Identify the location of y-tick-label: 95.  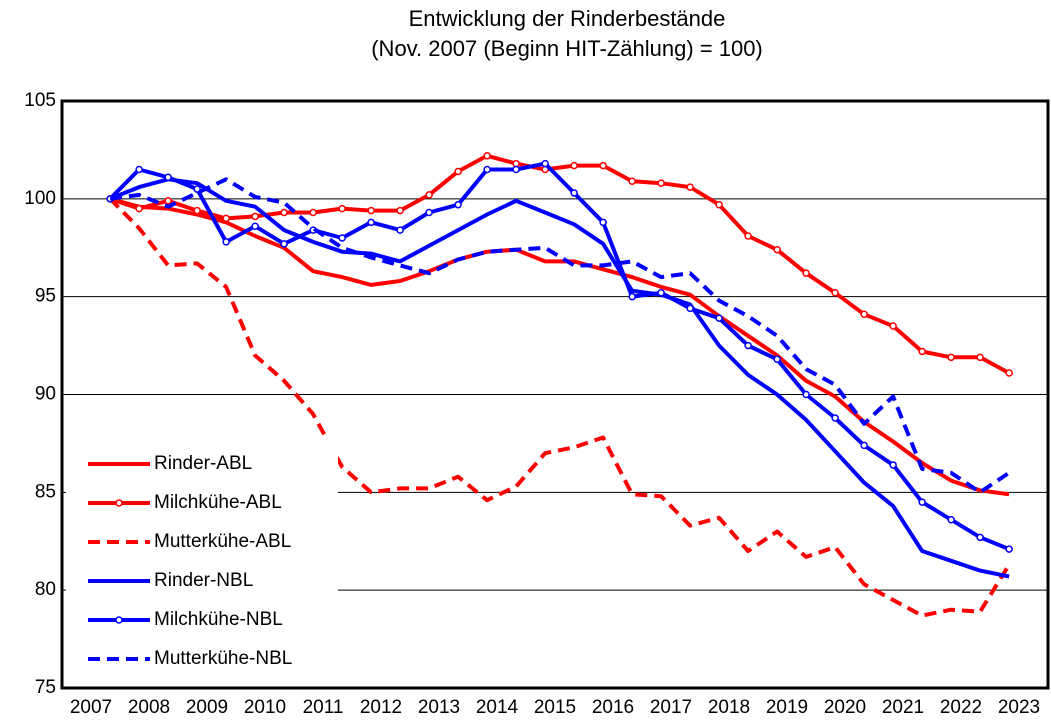
(45, 296).